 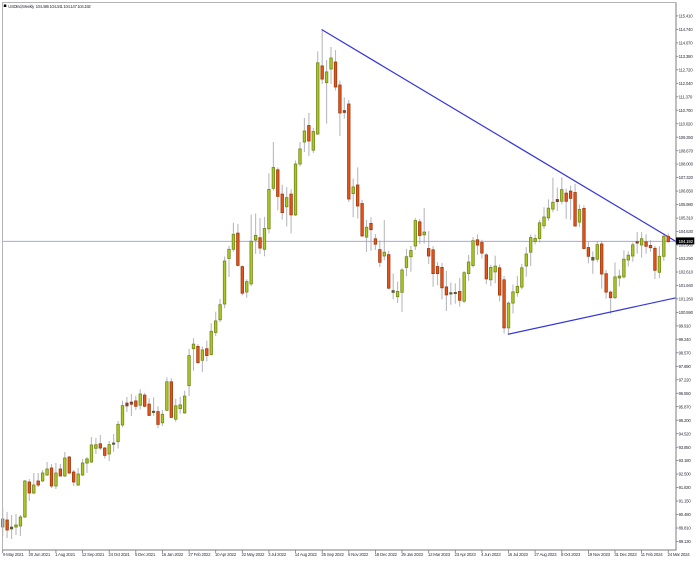 I want to click on svg-text: 110.020, so click(x=686, y=123).